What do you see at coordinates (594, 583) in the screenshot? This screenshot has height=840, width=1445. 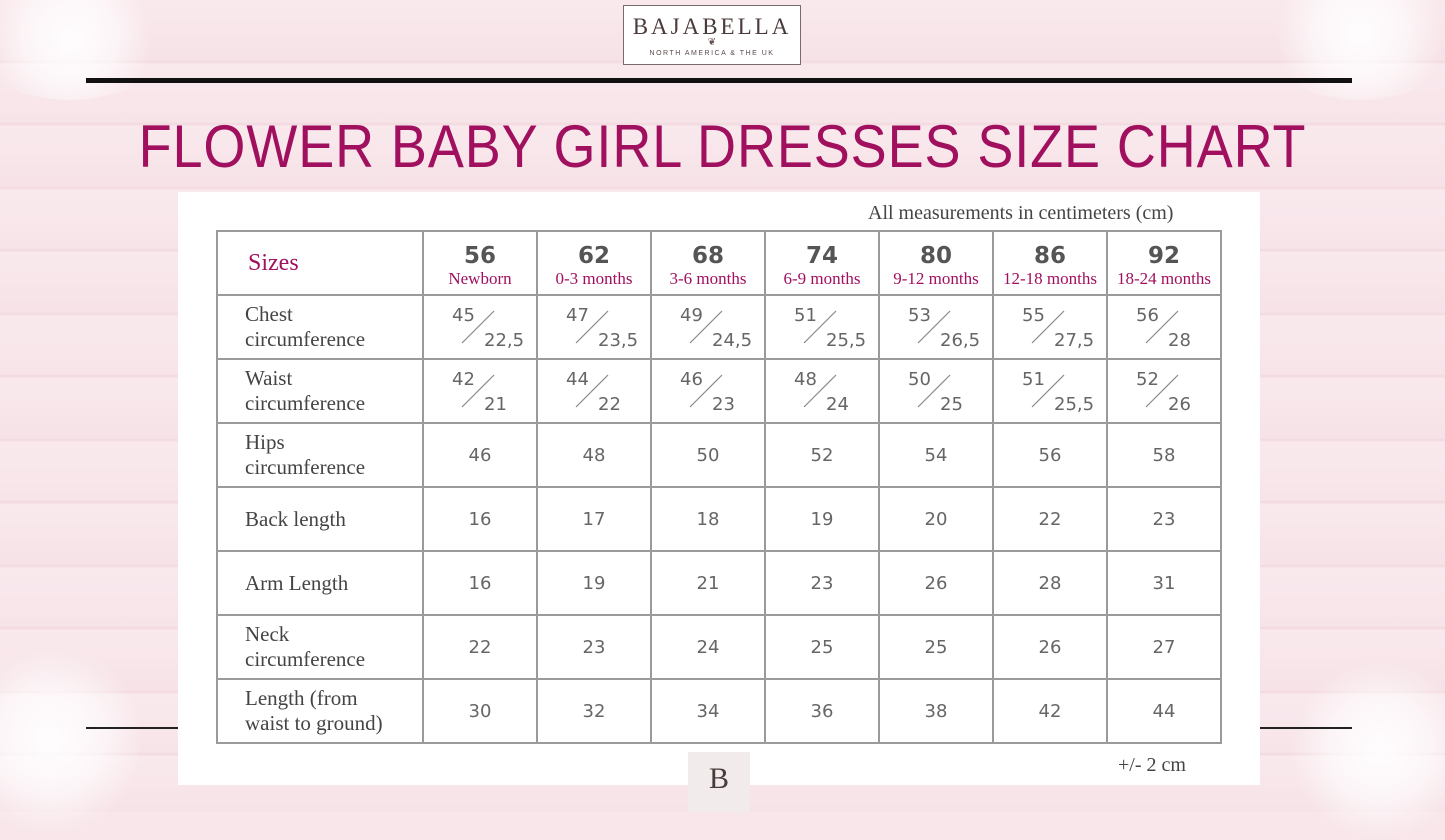 I see `measurement-value: 19` at bounding box center [594, 583].